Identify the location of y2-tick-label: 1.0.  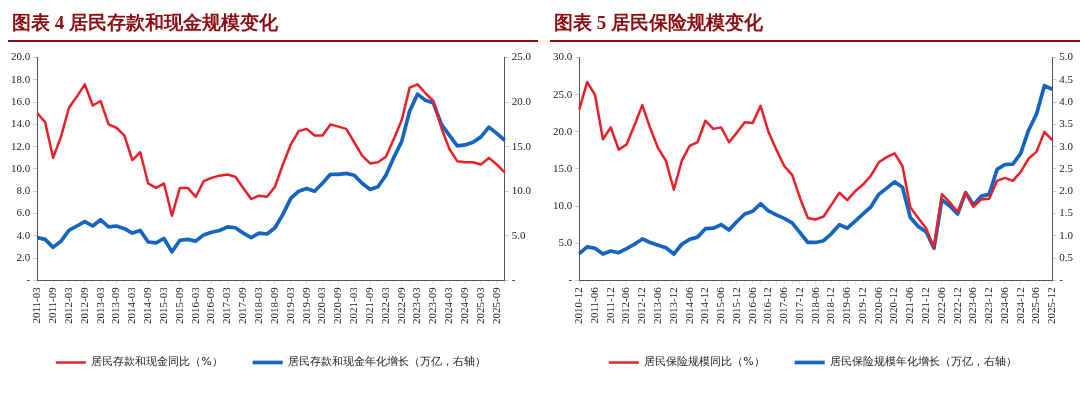
(1066, 234).